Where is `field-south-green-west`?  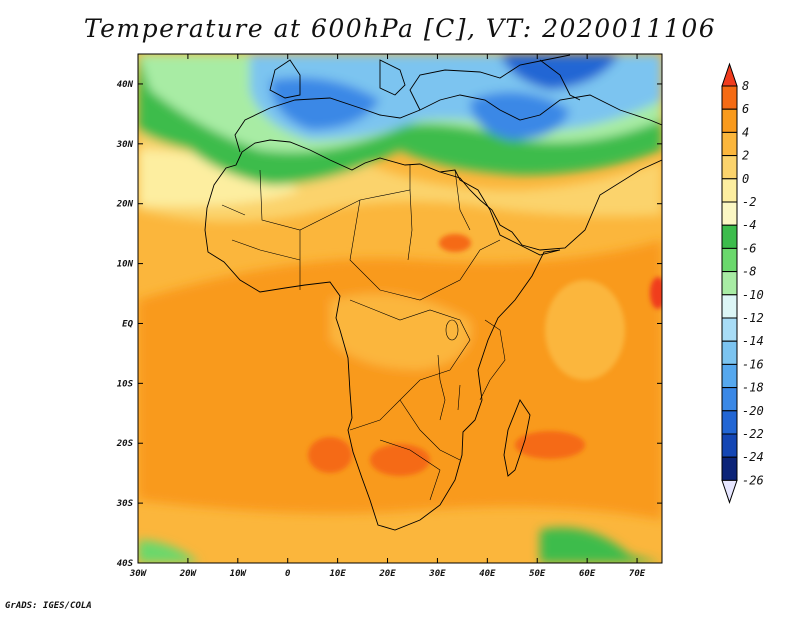
field-south-green-west is located at coordinates (169, 551).